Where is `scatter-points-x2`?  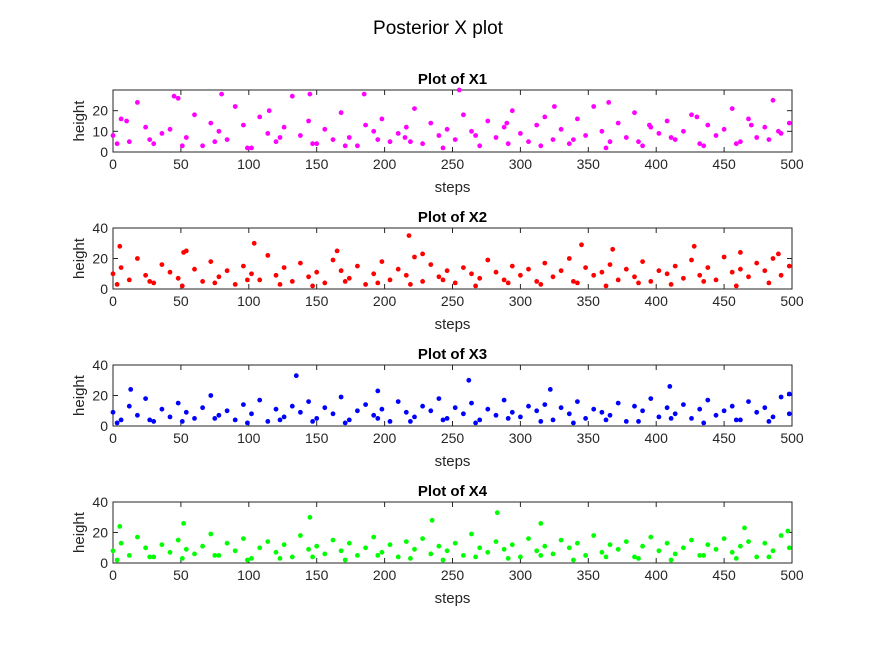 scatter-points-x2 is located at coordinates (451, 261).